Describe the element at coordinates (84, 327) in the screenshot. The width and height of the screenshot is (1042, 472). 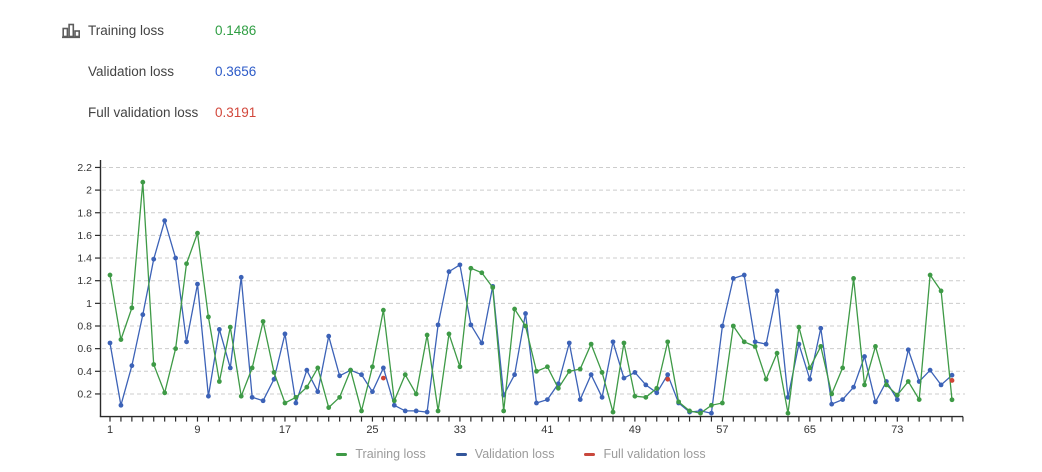
I see `y-tick-label: 0.8` at that location.